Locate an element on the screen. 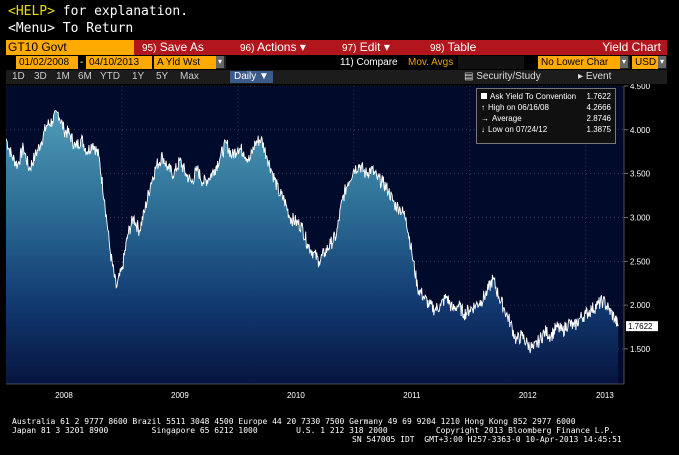  y-tick-label: 4.000 is located at coordinates (640, 130).